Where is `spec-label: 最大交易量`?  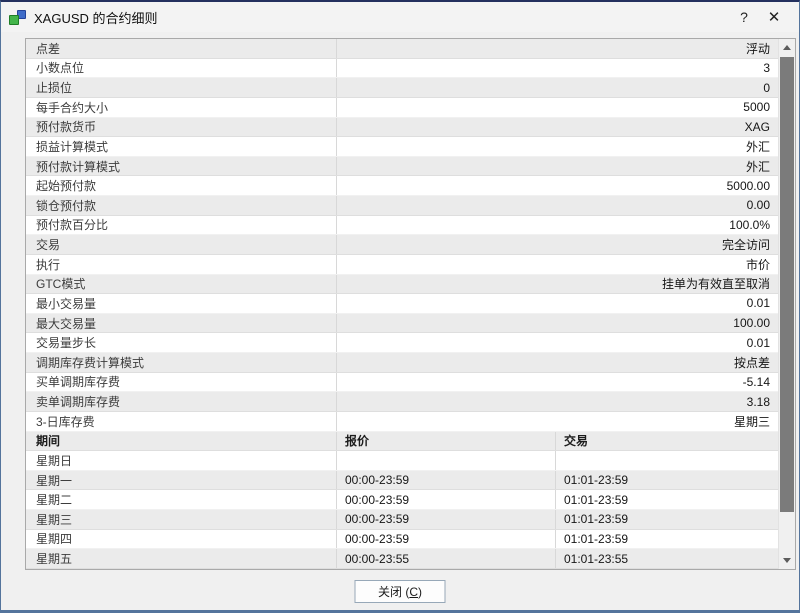
spec-label: 最大交易量 is located at coordinates (66, 323).